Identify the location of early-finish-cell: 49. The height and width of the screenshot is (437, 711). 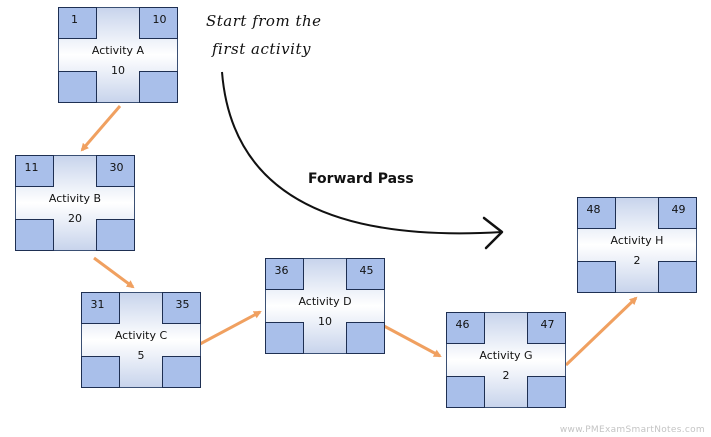
(677, 213).